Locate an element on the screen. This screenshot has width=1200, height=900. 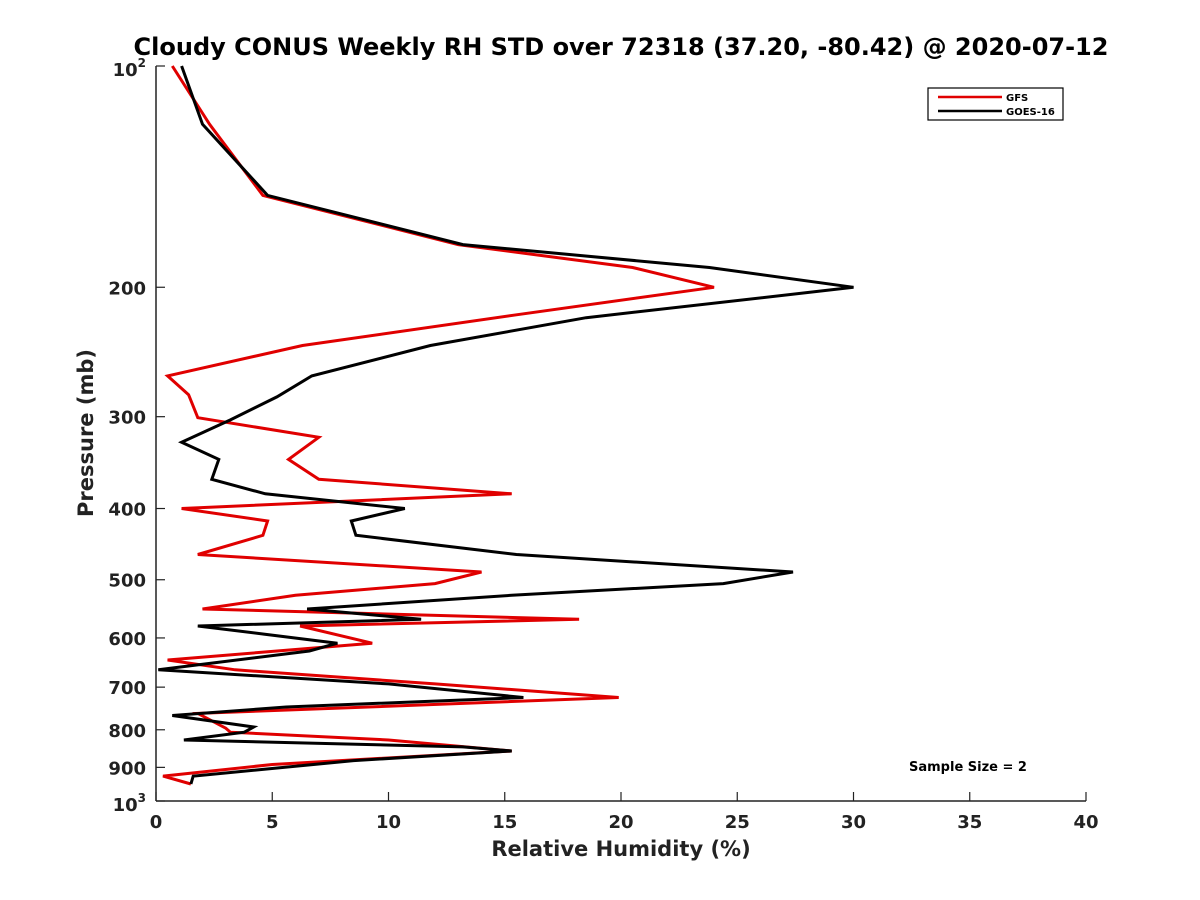
y-tick-label-bottom: 103 is located at coordinates (129, 803).